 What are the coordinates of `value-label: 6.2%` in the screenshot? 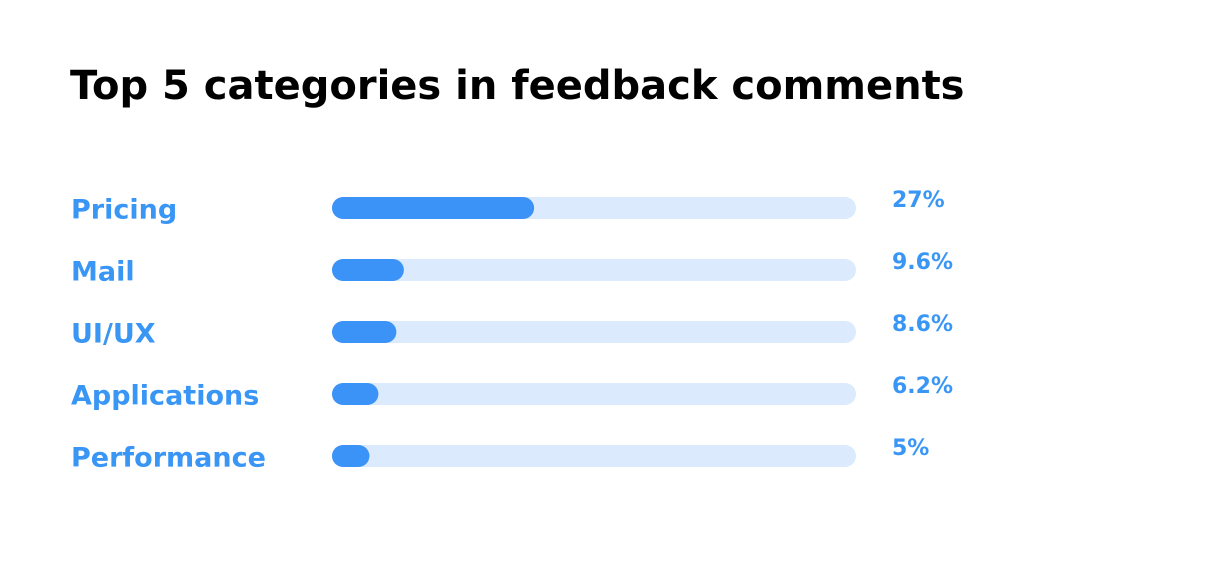 It's located at (922, 386).